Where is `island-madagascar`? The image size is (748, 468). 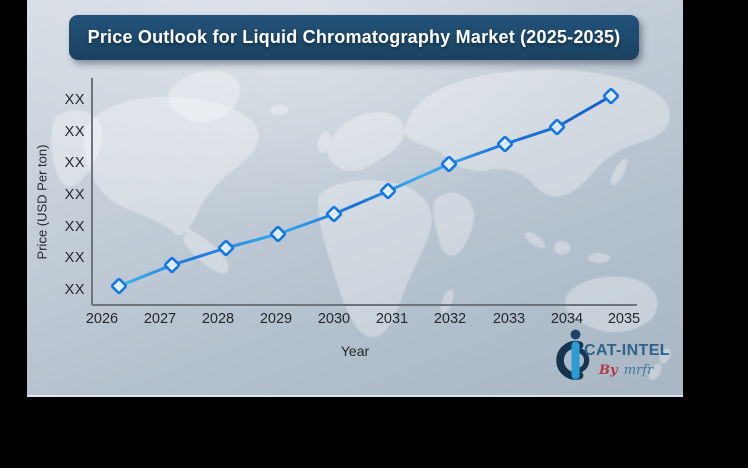
island-madagascar is located at coordinates (447, 302).